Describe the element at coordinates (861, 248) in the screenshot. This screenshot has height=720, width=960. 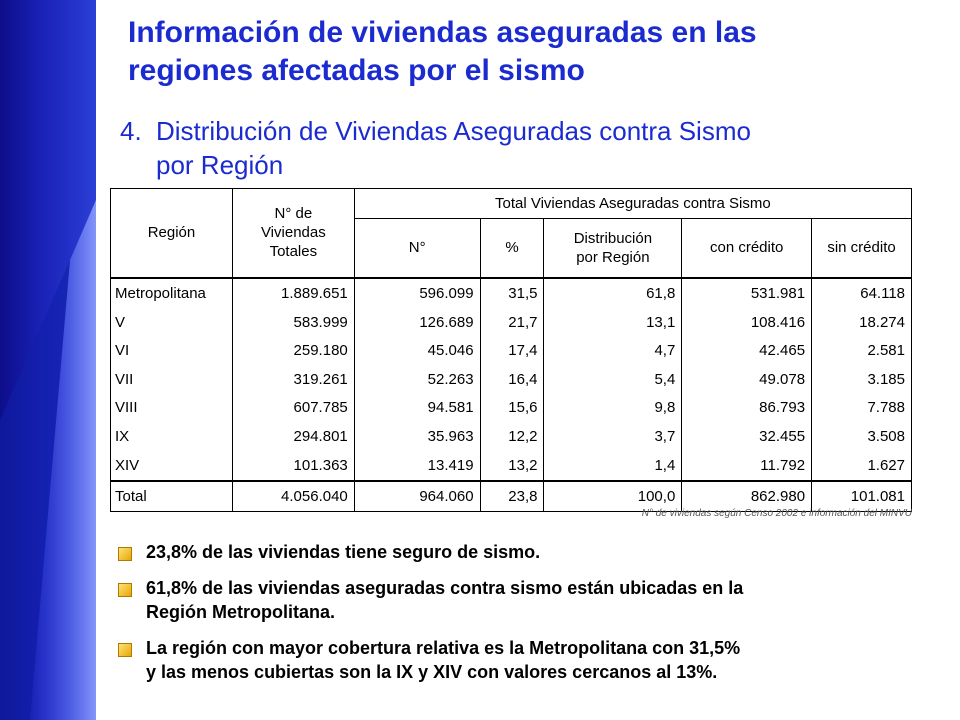
I see `header-sin-credito: sin crédito` at that location.